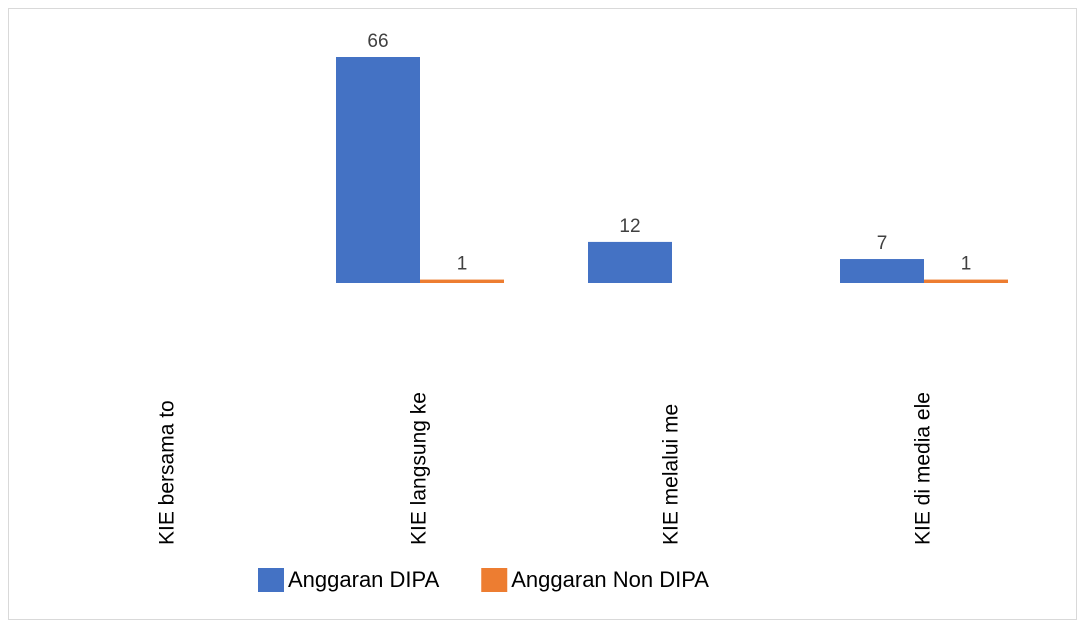 The image size is (1077, 632). Describe the element at coordinates (377, 41) in the screenshot. I see `value-label: 66` at that location.